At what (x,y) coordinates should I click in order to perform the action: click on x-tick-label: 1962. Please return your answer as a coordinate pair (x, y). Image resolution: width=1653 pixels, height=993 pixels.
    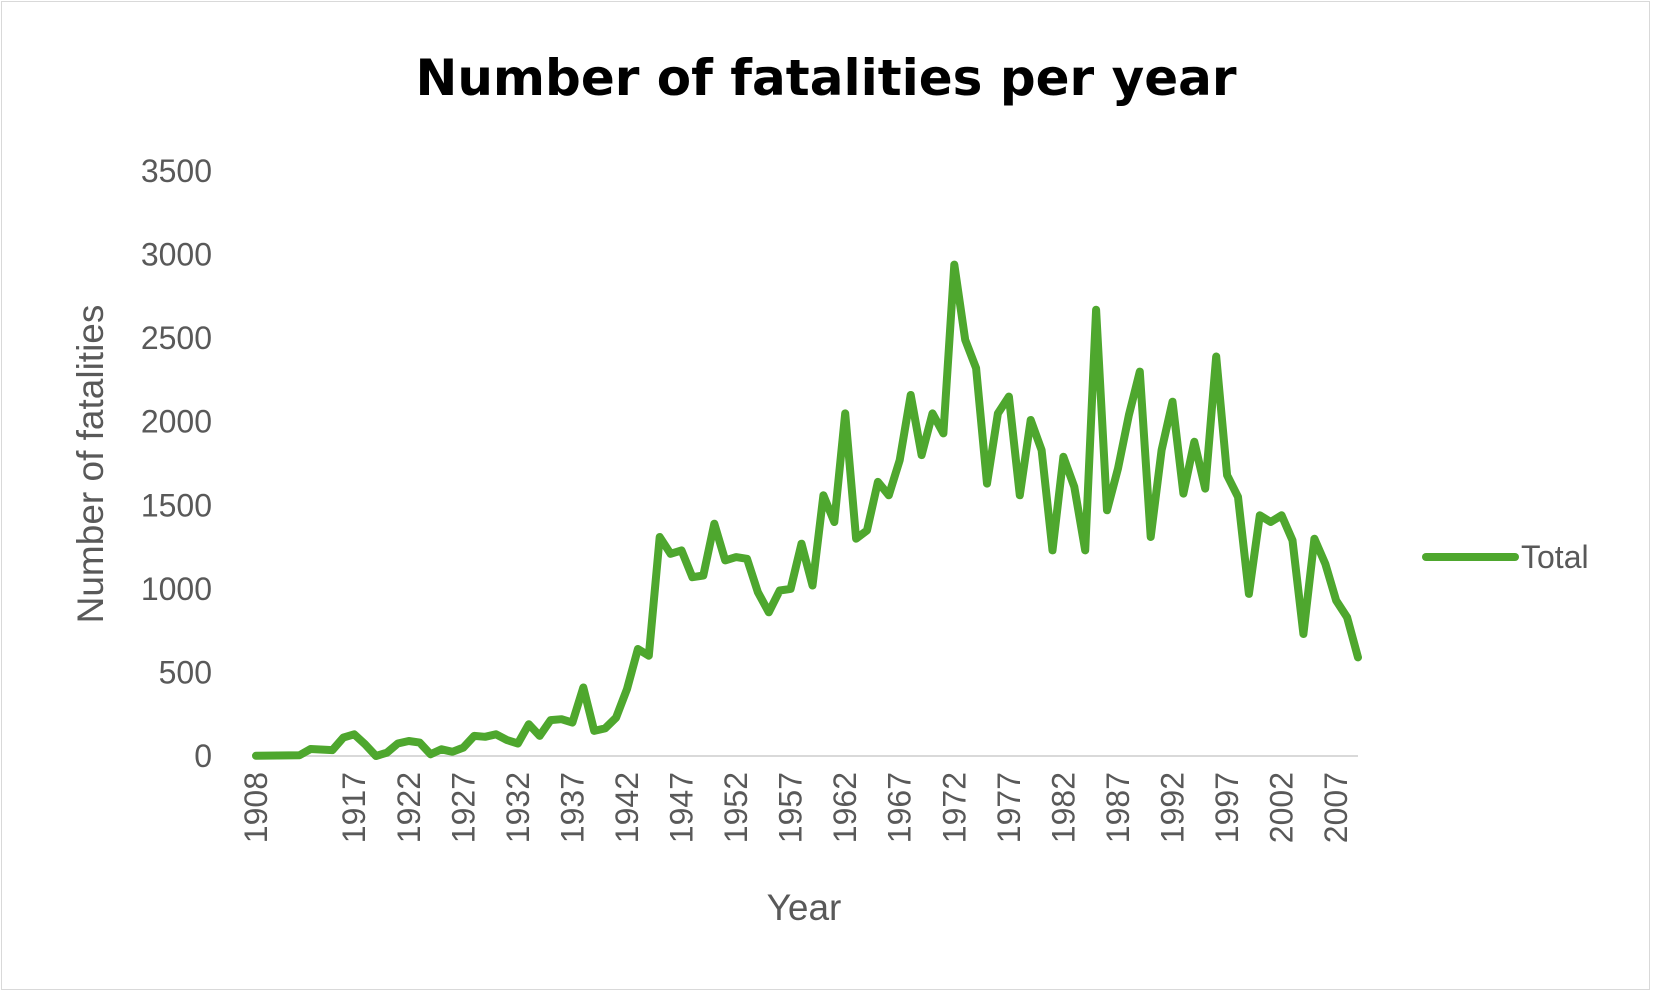
    Looking at the image, I should click on (845, 807).